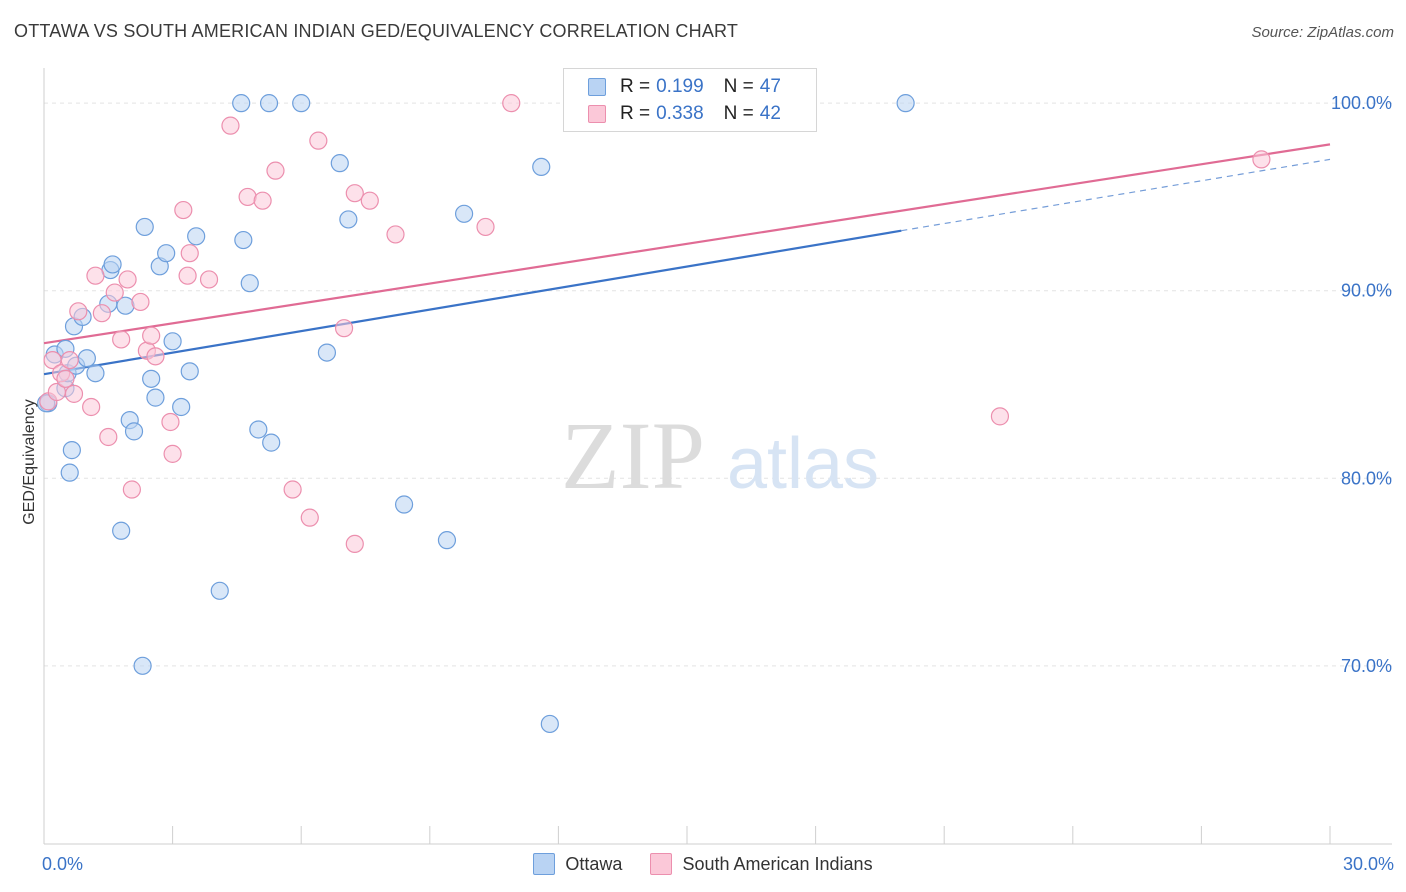  What do you see at coordinates (803, 464) in the screenshot?
I see `watermark-atlas: atlas` at bounding box center [803, 464].